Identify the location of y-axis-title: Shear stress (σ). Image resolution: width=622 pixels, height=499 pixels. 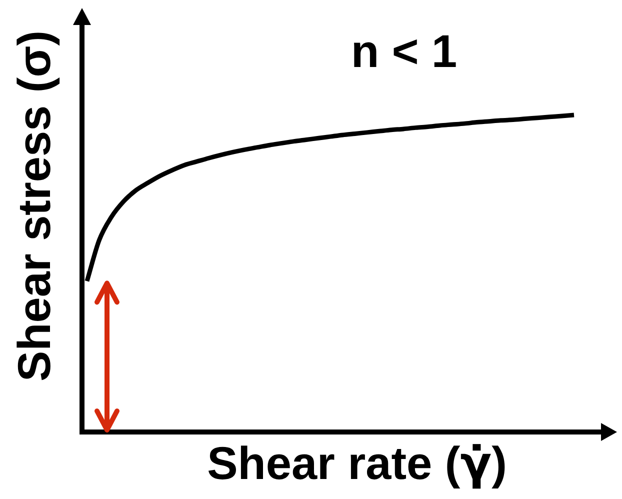
(34, 206).